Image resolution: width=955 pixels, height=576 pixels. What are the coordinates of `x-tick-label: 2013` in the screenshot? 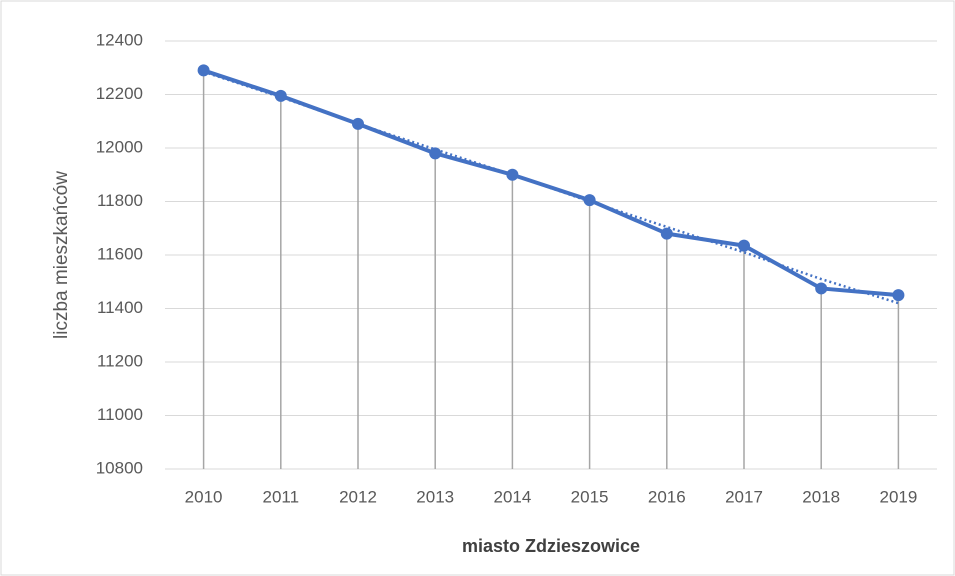 It's located at (435, 496).